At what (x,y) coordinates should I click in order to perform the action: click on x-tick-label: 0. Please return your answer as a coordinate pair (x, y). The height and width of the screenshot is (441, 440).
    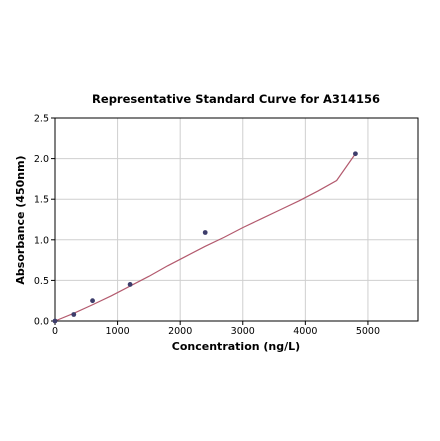
    Looking at the image, I should click on (55, 331).